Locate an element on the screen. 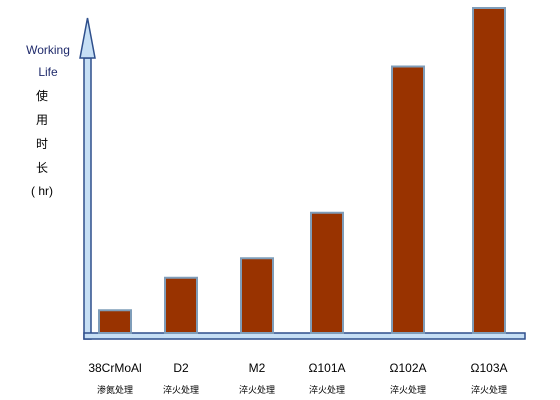 This screenshot has width=560, height=400. y-axis-label-line-1: Life is located at coordinates (48, 72).